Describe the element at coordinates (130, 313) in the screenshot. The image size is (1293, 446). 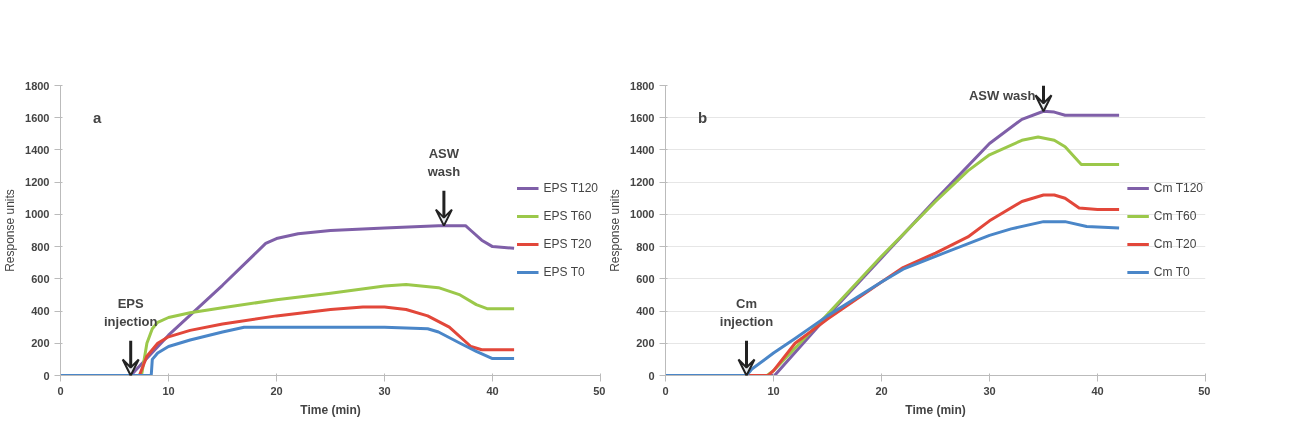
I see `annotation: EPS injection` at that location.